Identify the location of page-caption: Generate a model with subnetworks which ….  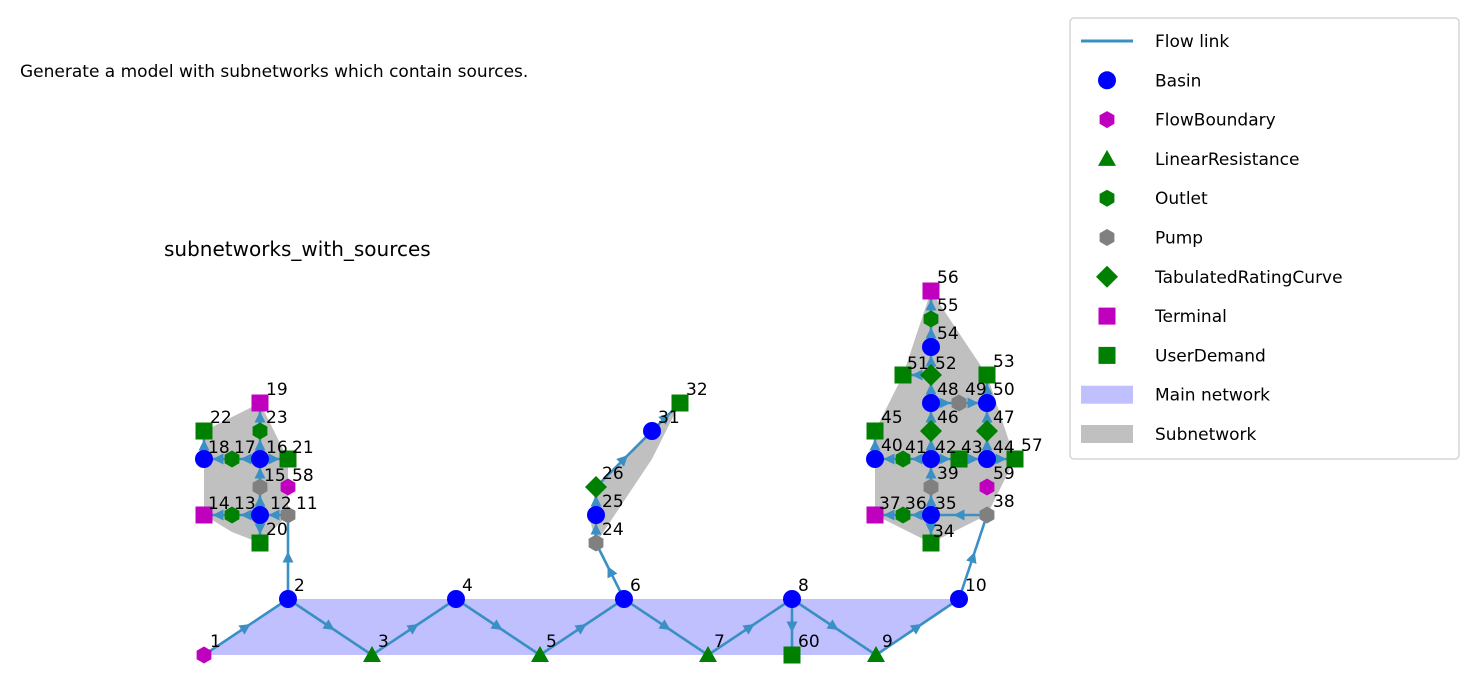
(274, 72).